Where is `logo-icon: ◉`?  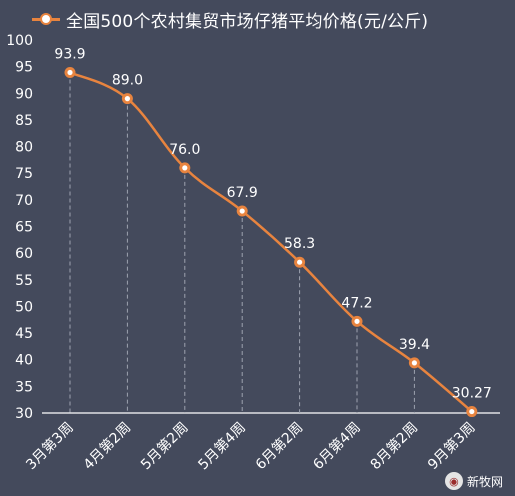
logo-icon: ◉ is located at coordinates (453, 481).